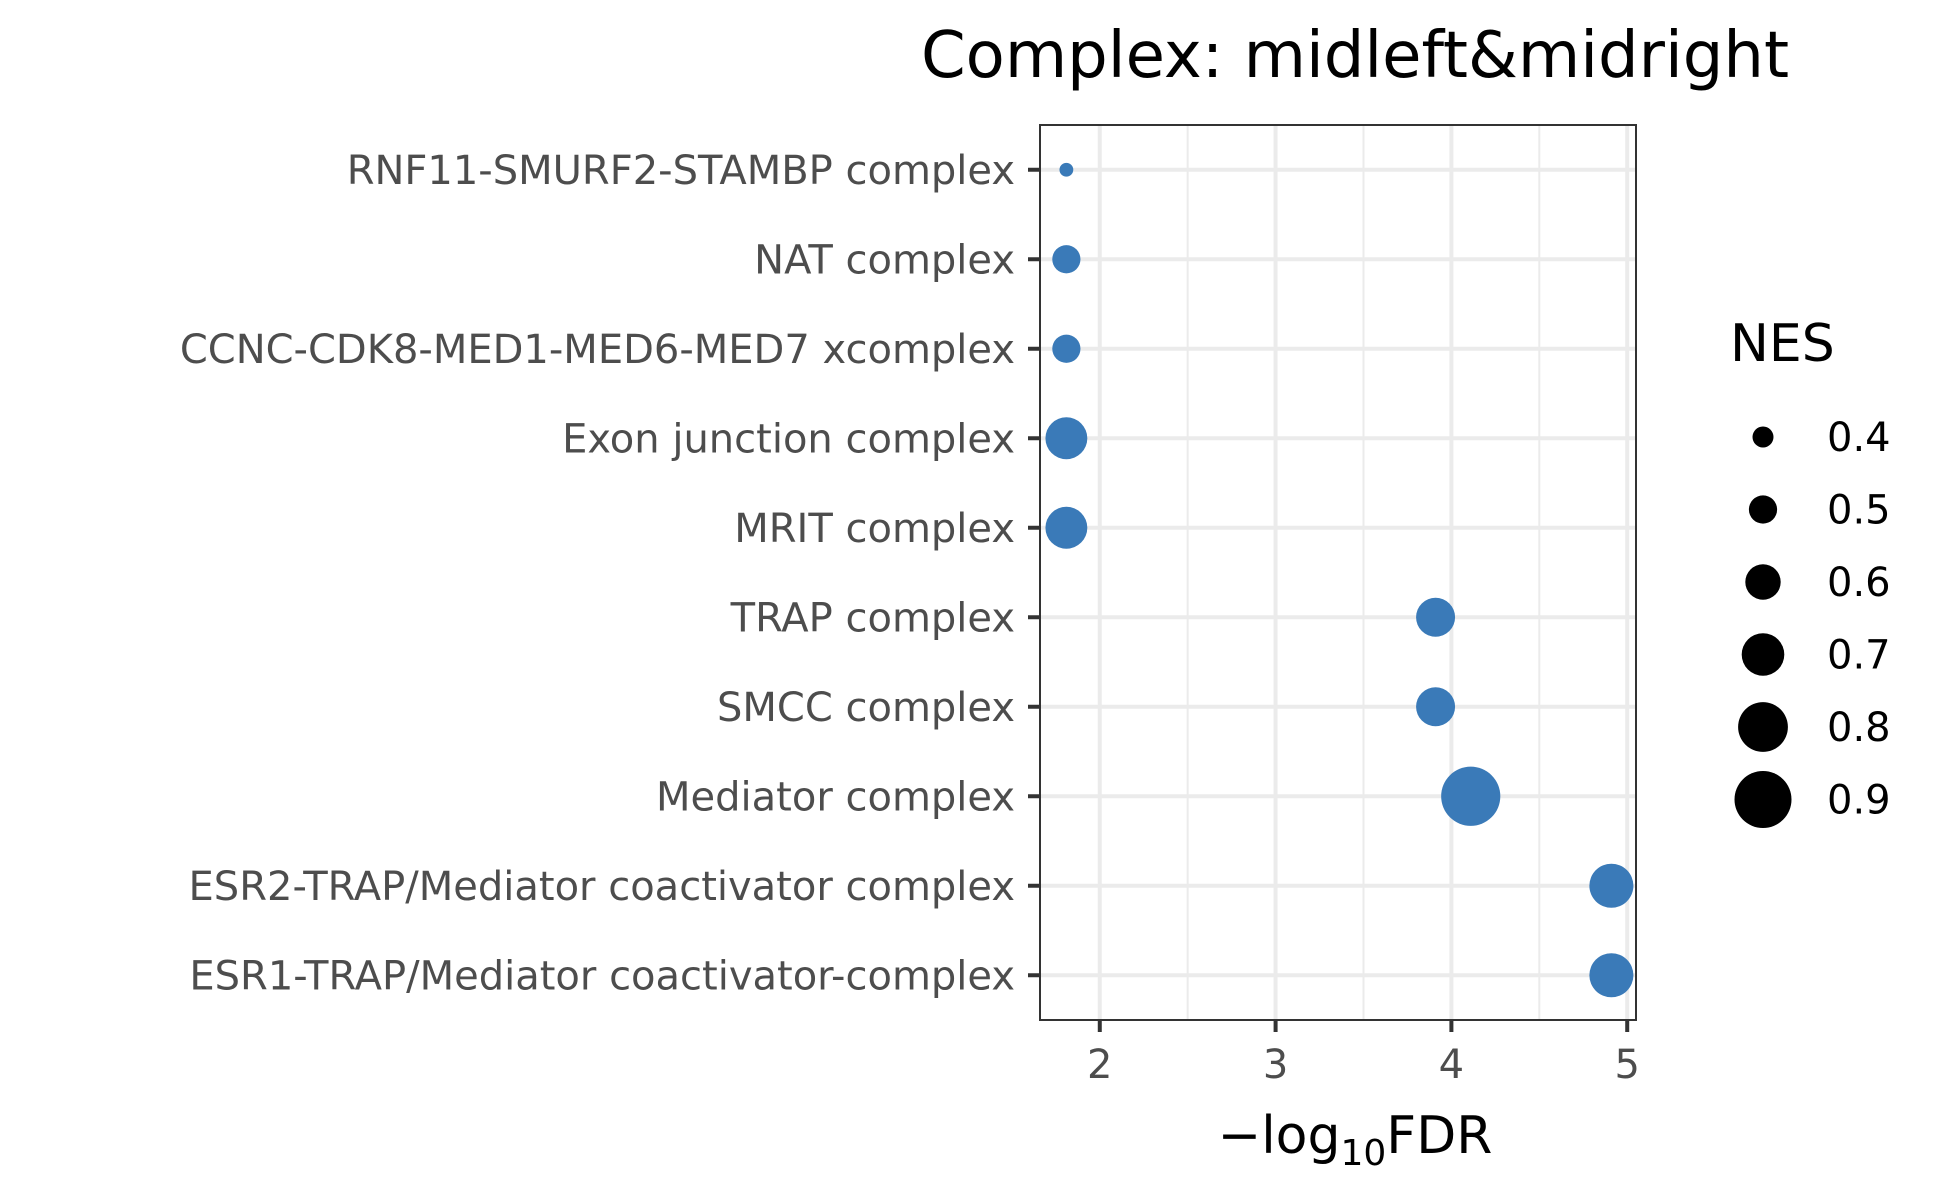 This screenshot has width=1950, height=1200. Describe the element at coordinates (602, 976) in the screenshot. I see `y-tick-label: ESR1-TRAP/Mediator coactivator-complex` at that location.